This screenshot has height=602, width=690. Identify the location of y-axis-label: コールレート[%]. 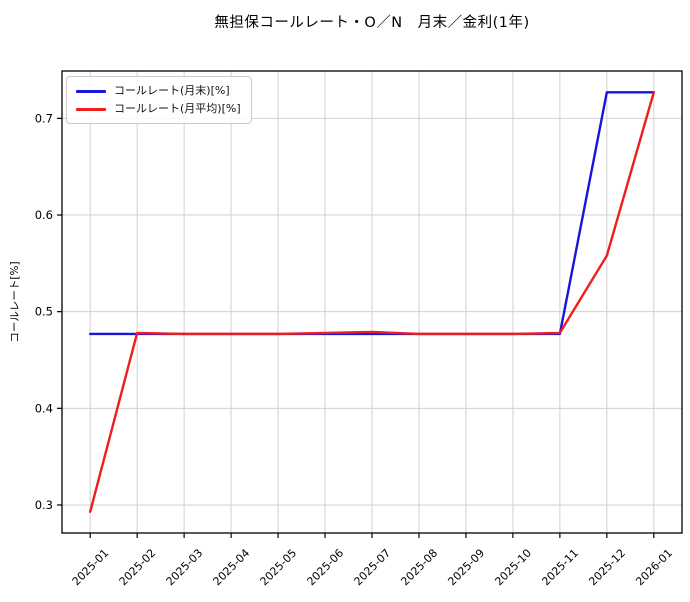
(15, 301).